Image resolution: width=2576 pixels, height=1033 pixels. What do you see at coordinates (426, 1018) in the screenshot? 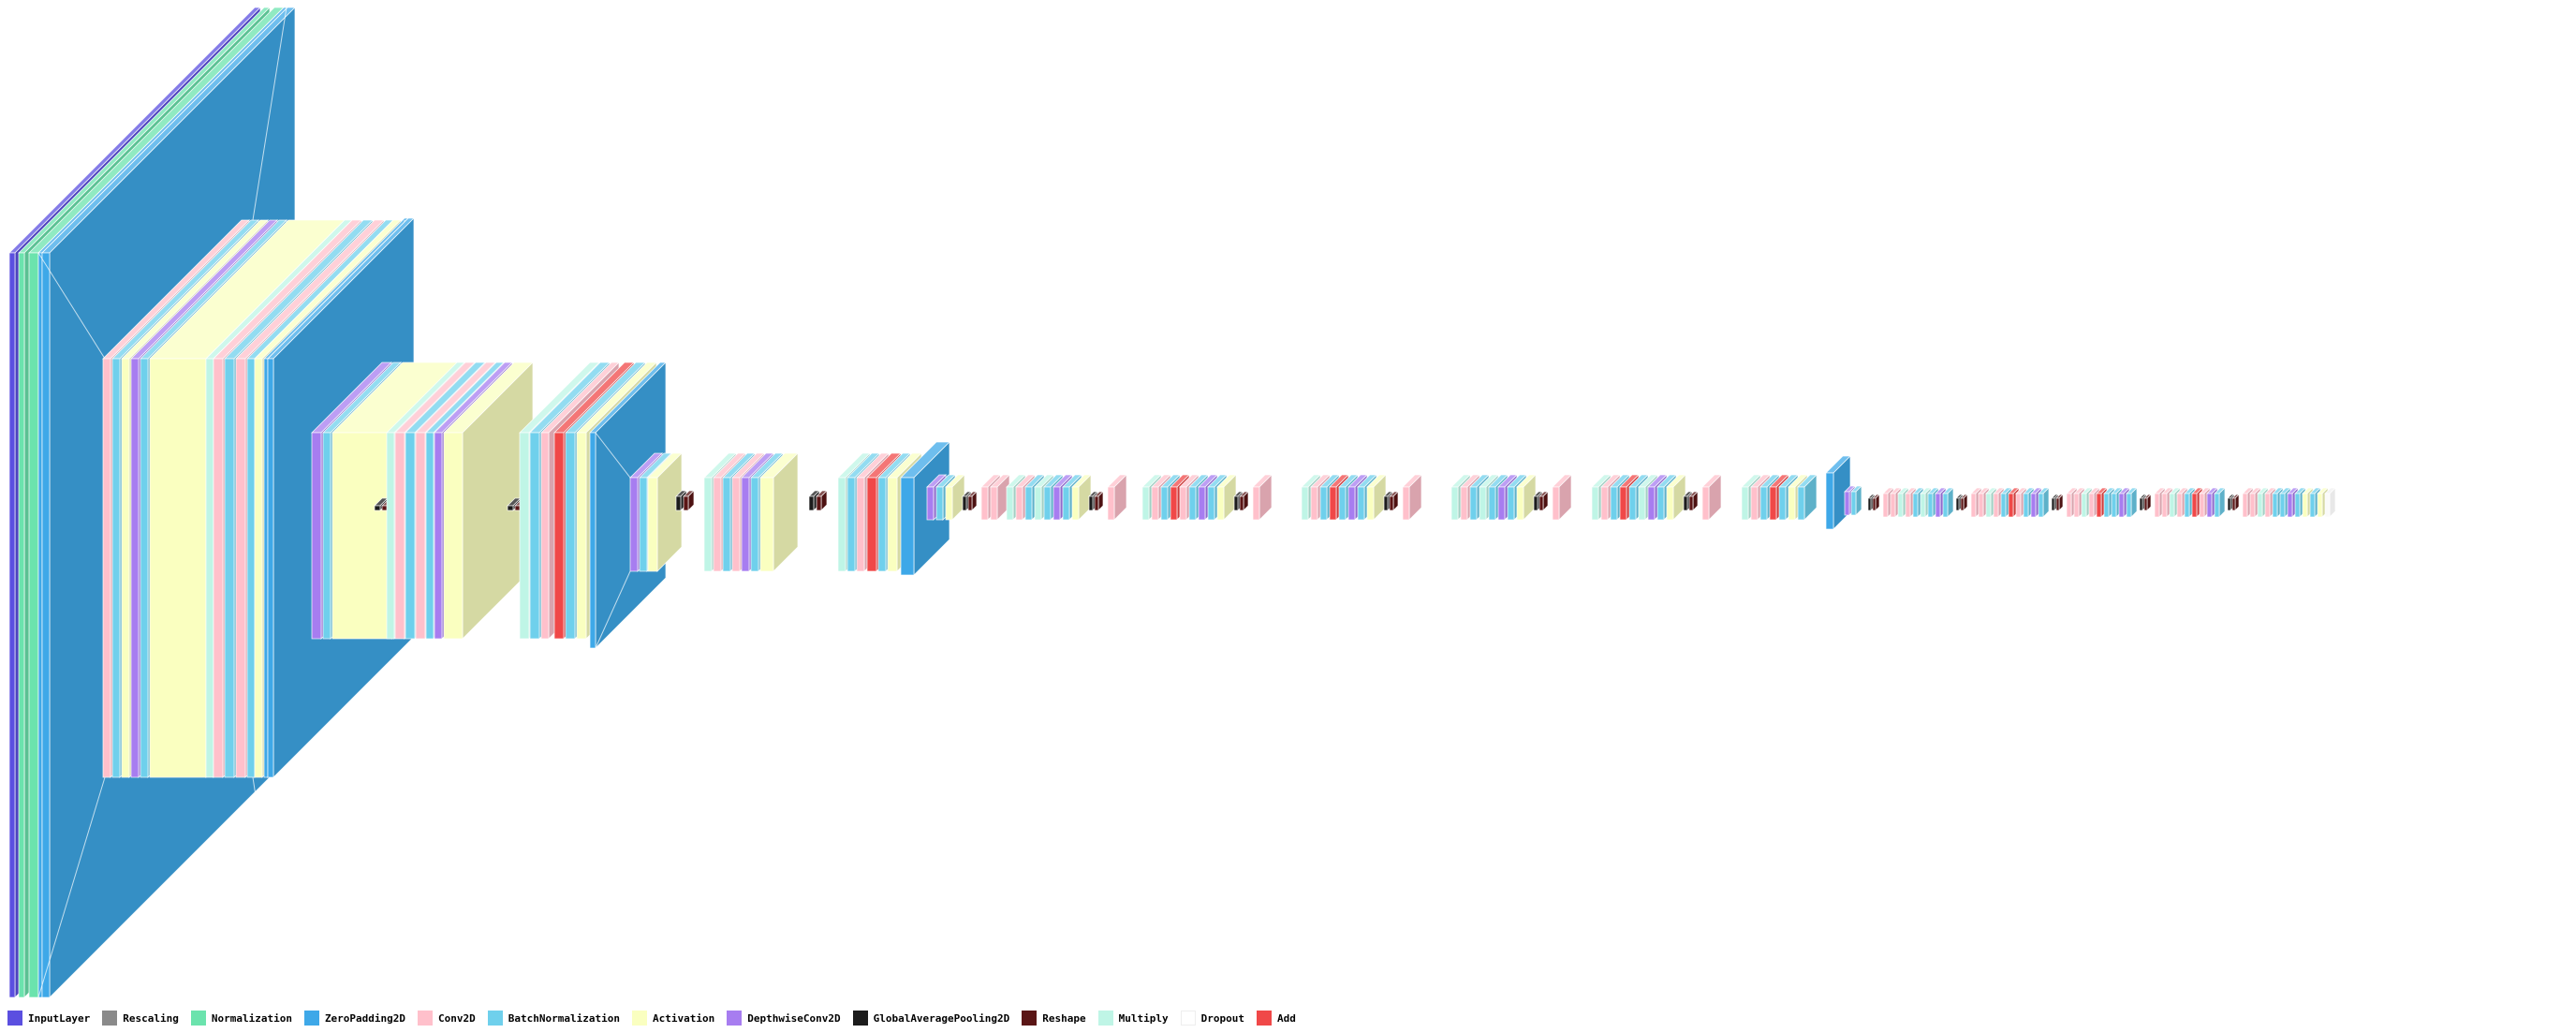
I see `legend-swatch-conv2d` at bounding box center [426, 1018].